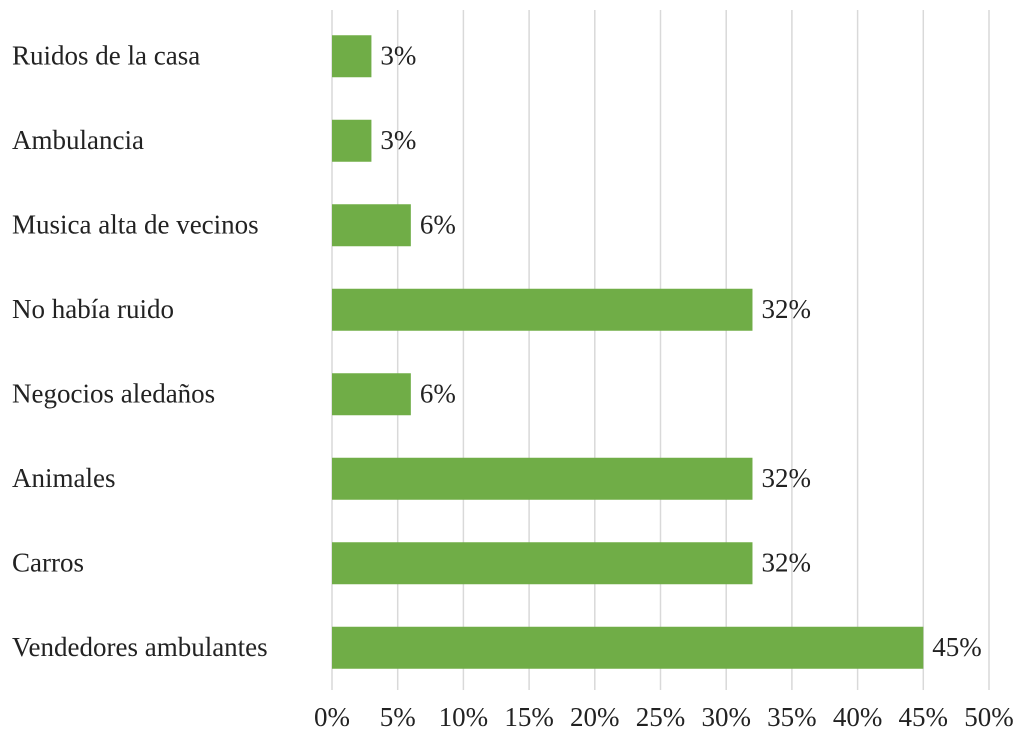  I want to click on x-tick-label: 30%, so click(726, 717).